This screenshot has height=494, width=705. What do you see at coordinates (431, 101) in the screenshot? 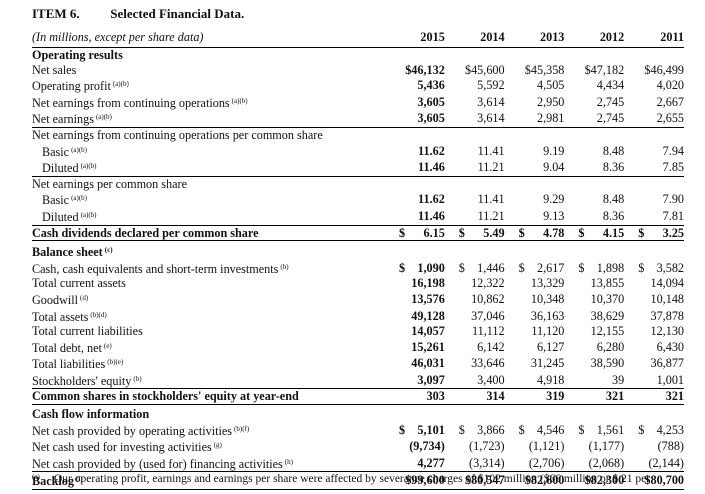
I see `value-cell: 3,605` at bounding box center [431, 101].